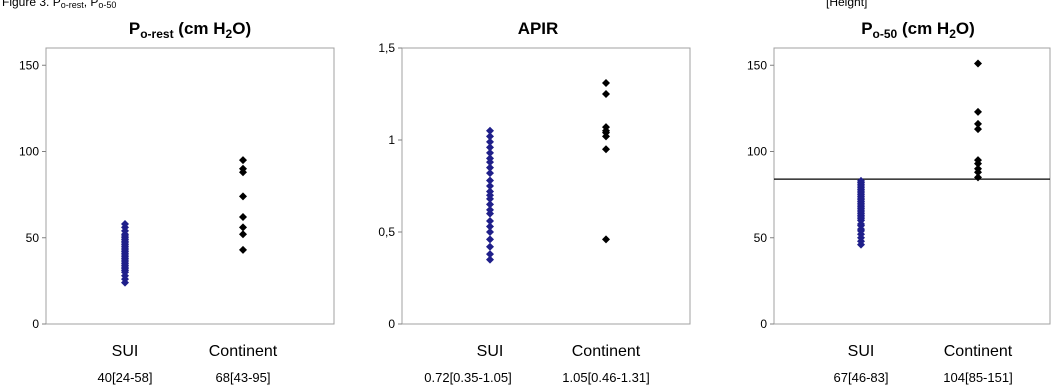 The width and height of the screenshot is (1051, 391). Describe the element at coordinates (467, 377) in the screenshot. I see `summary-sui: 0.72[0.35-1.05]` at that location.